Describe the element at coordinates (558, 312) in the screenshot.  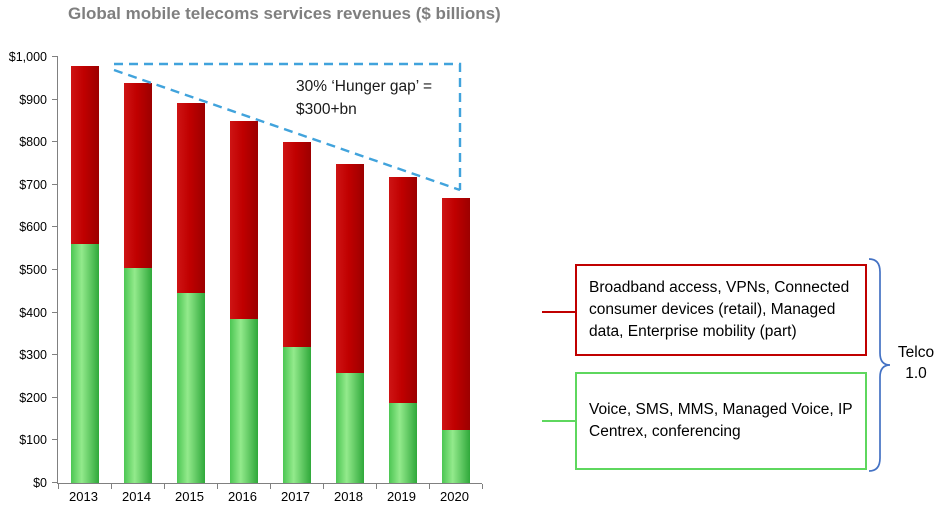
I see `red-connector-line` at that location.